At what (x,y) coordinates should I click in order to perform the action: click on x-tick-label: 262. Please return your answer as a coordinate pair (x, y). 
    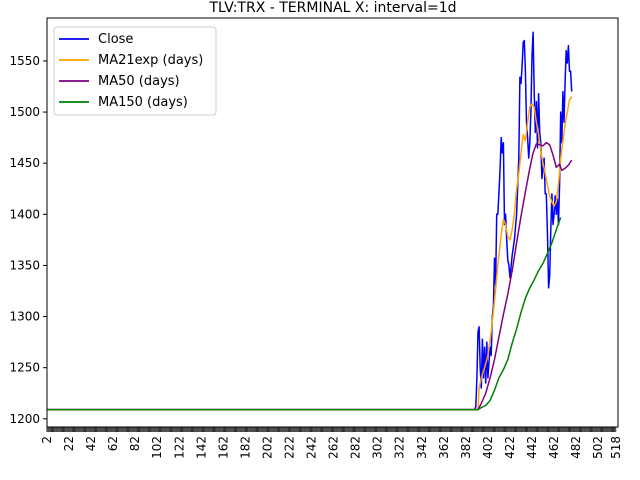
    Looking at the image, I should click on (334, 447).